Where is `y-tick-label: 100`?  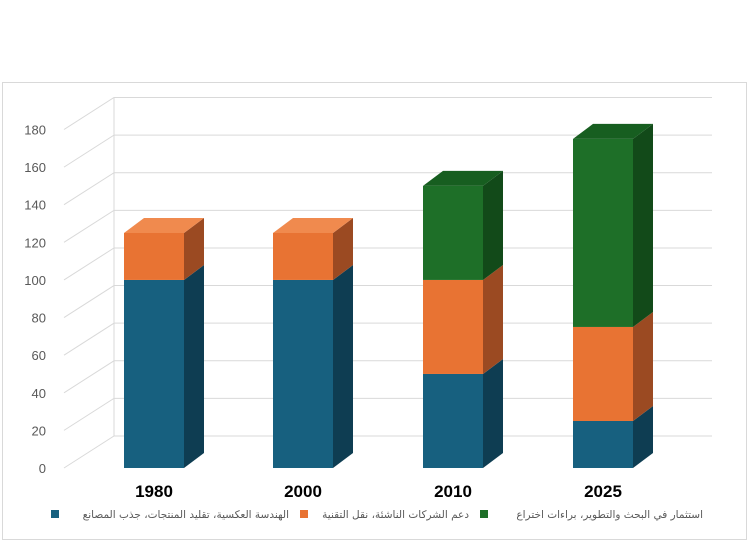
y-tick-label: 100 is located at coordinates (35, 280).